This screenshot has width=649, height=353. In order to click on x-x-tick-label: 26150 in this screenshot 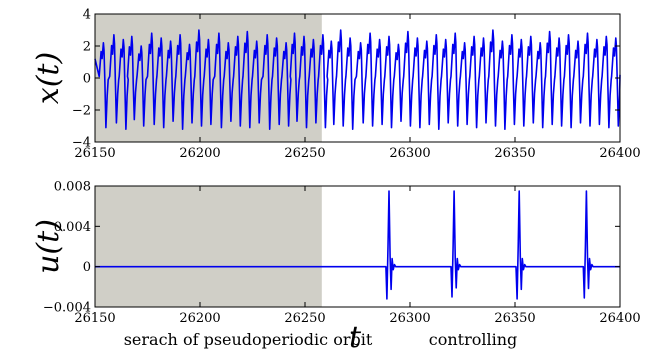, I will do `click(94, 153)`.